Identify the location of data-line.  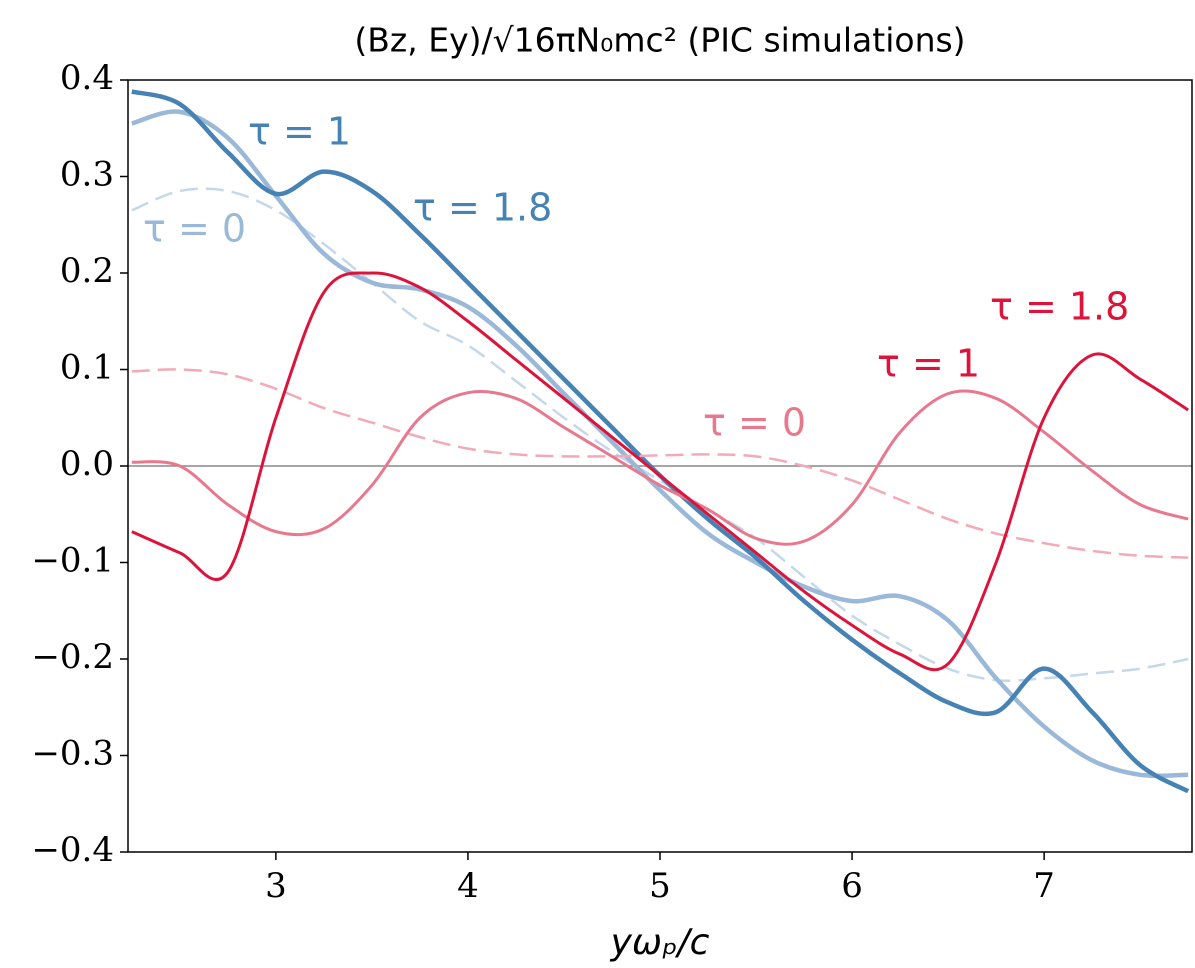
(660, 467).